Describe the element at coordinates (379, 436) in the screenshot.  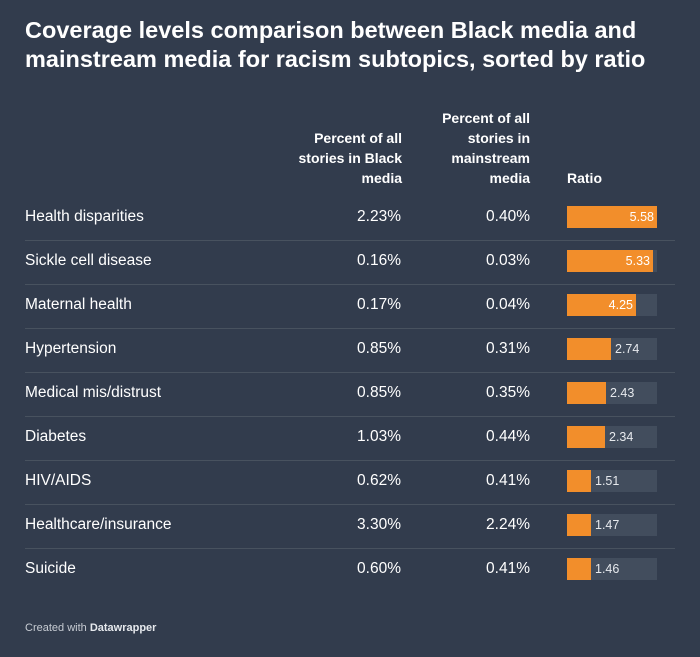
I see `black-media-percent: 1.03%` at that location.